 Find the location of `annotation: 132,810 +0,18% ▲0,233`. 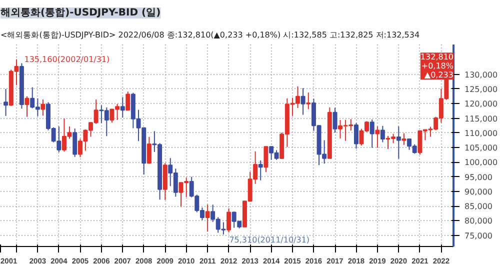

annotation: 132,810 +0,18% ▲0,233 is located at coordinates (437, 66).